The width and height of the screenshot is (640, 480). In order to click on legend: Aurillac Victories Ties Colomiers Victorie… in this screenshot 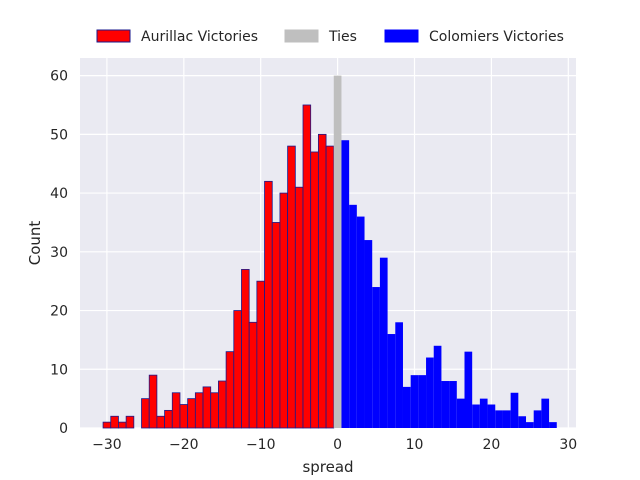, I will do `click(330, 37)`.